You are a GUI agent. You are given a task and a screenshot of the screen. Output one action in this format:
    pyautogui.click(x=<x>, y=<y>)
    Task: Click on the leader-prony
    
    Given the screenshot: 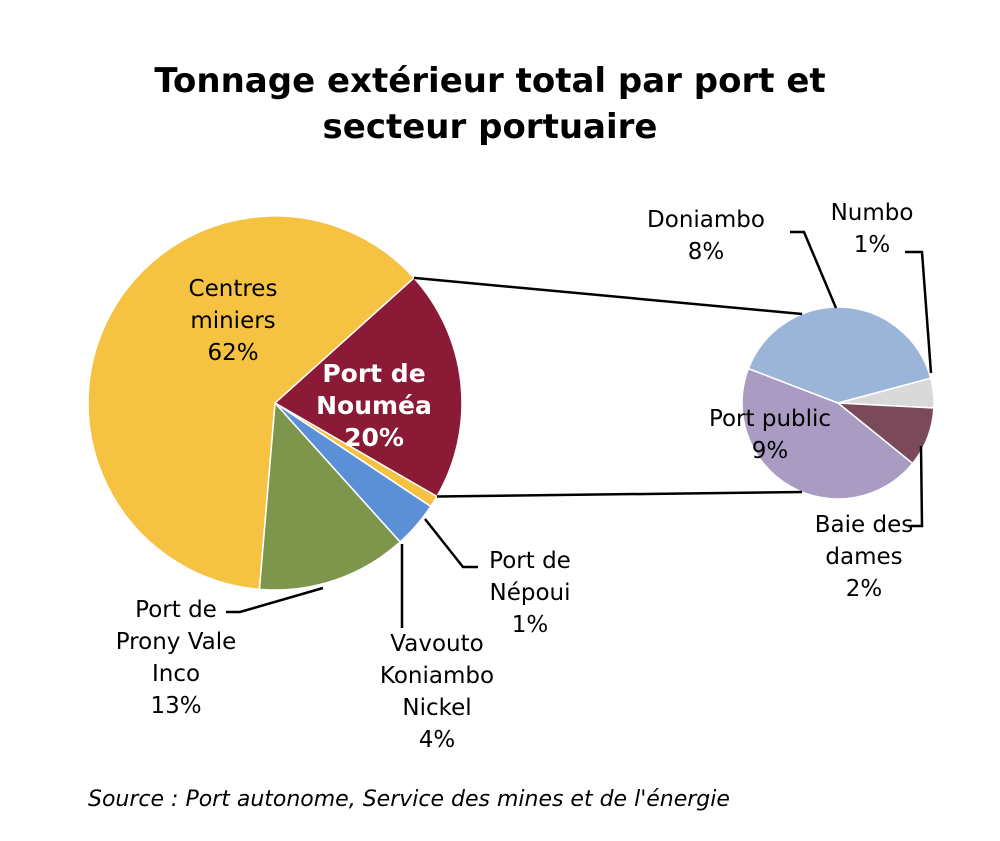 What is the action you would take?
    pyautogui.click(x=275, y=600)
    